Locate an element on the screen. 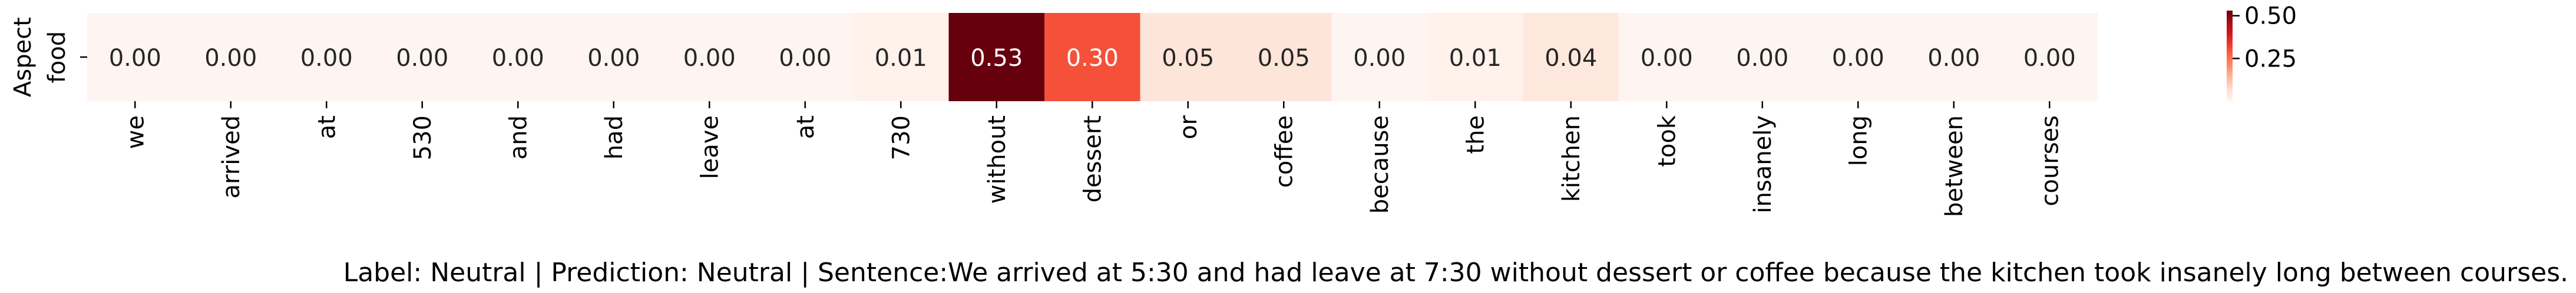 The height and width of the screenshot is (293, 2576). cell-value-label: 0.30 is located at coordinates (1092, 58).